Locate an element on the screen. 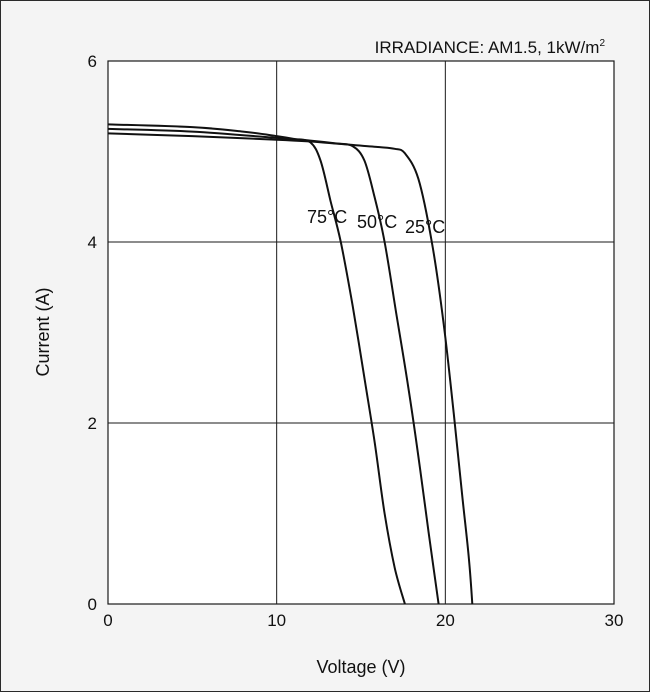 The image size is (650, 693). curve-label-2: 25°C is located at coordinates (425, 227).